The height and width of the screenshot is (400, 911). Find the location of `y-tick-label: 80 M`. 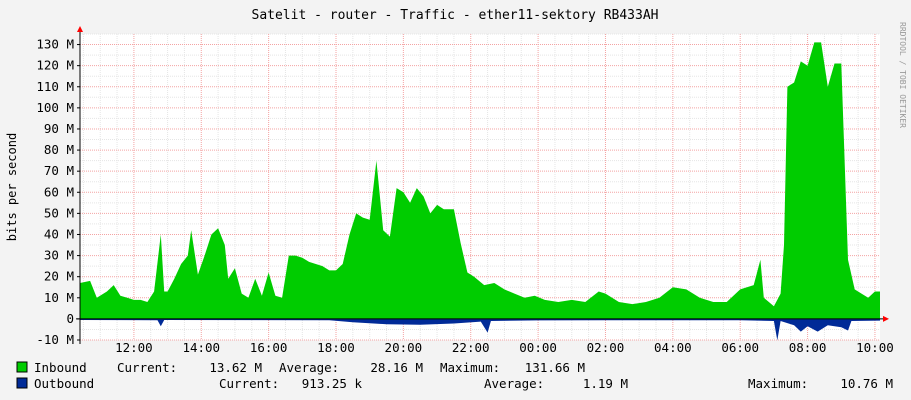

y-tick-label: 80 M is located at coordinates (59, 149).